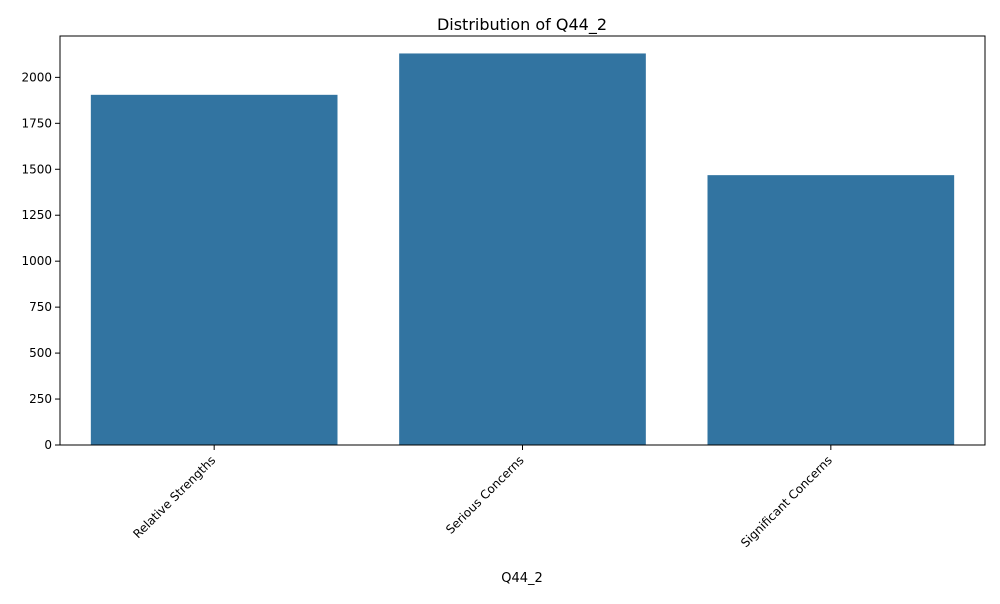 This screenshot has width=1000, height=604. I want to click on y-tick-label-6: 1500, so click(36, 169).